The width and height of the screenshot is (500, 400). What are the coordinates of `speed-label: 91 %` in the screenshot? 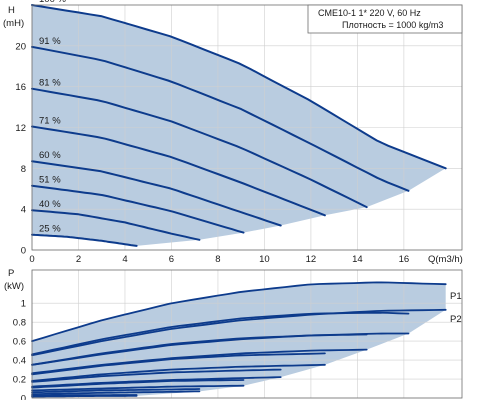 It's located at (50, 41).